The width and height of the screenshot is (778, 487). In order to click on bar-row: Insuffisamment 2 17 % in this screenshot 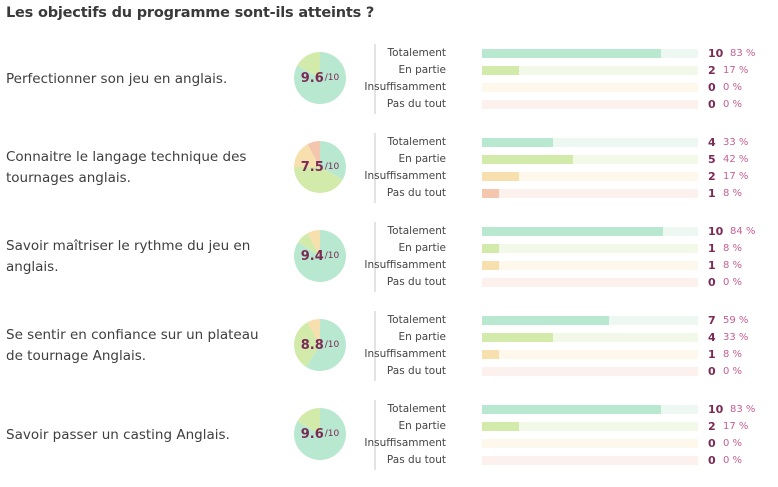, I will do `click(570, 176)`.